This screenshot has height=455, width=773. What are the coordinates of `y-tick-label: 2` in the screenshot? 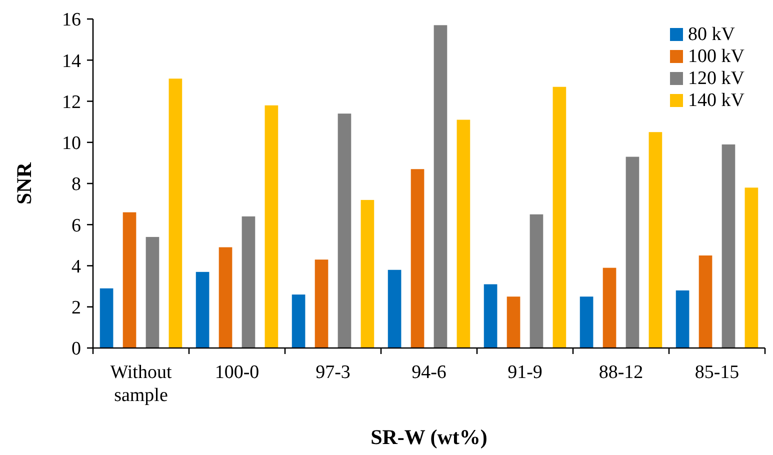 It's located at (76, 308).